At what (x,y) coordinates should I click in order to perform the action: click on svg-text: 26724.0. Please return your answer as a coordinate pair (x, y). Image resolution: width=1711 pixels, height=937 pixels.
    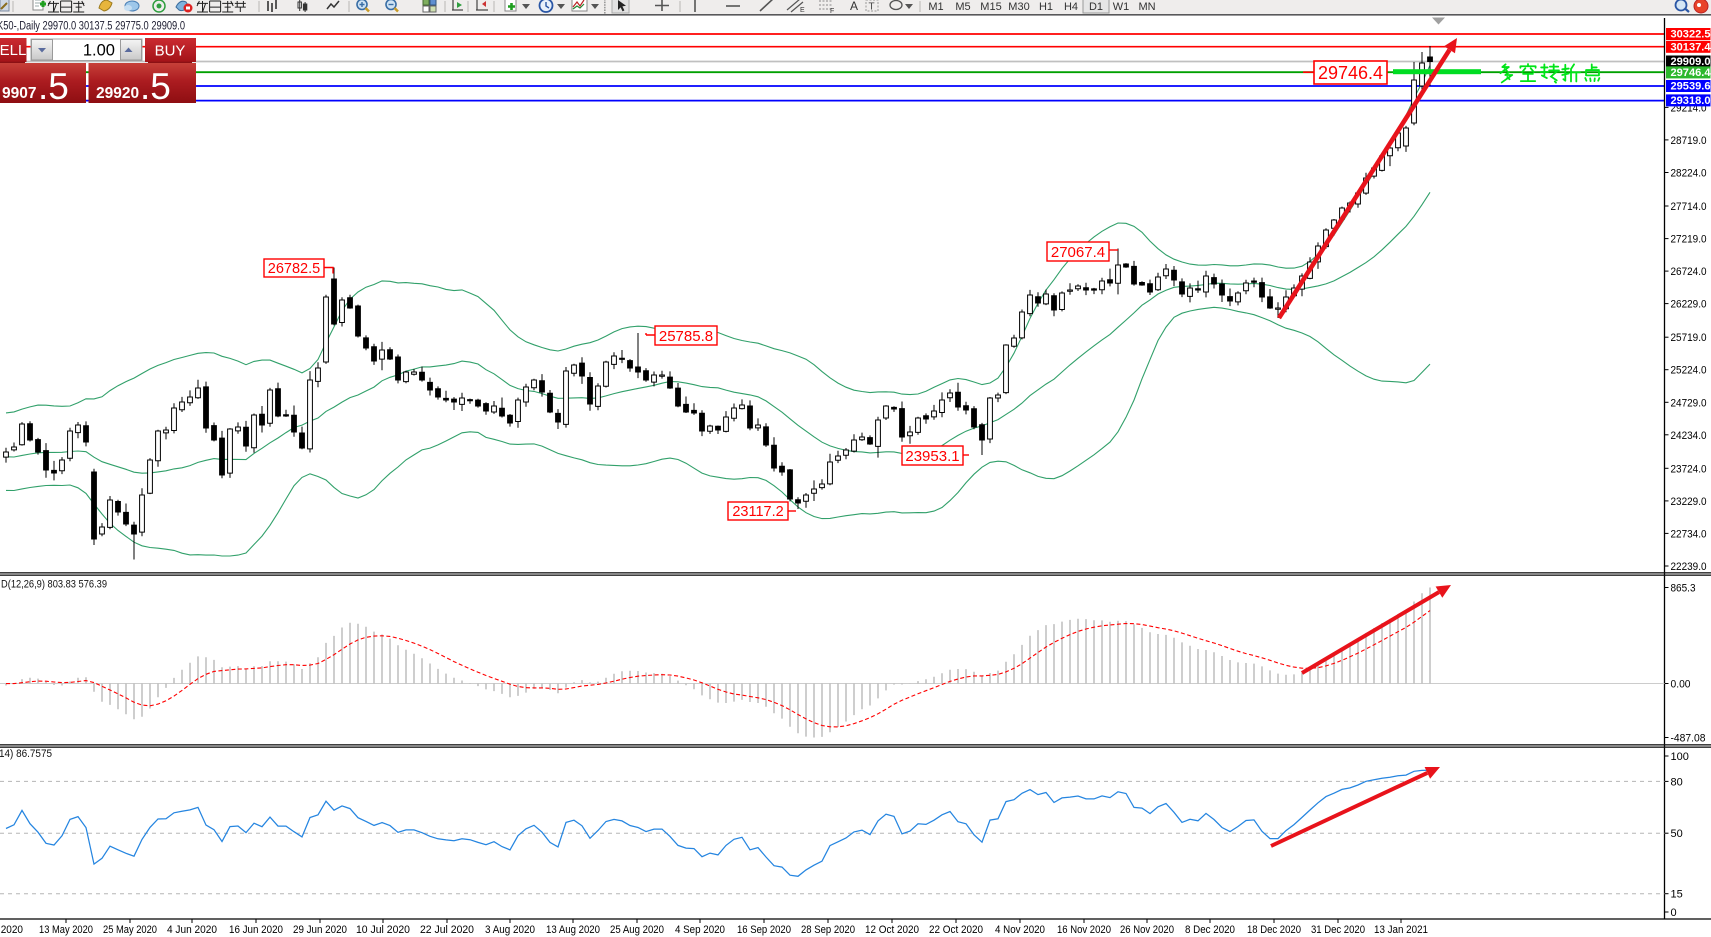
    Looking at the image, I should click on (1689, 272).